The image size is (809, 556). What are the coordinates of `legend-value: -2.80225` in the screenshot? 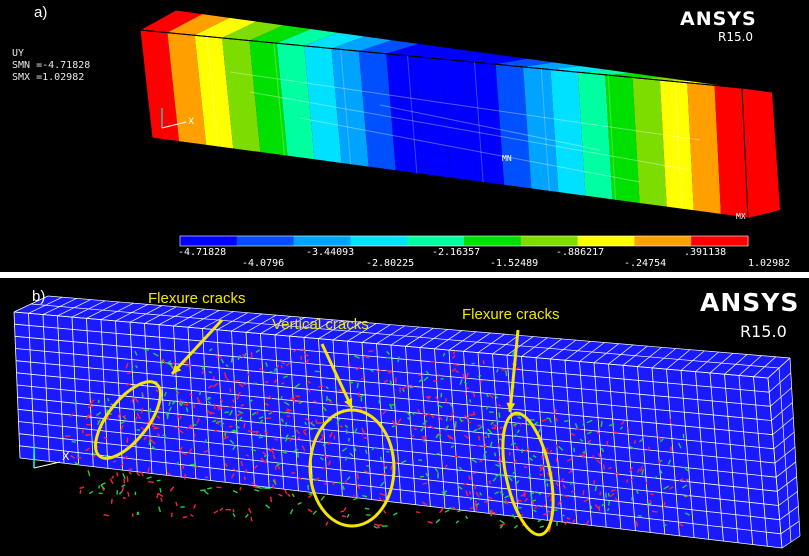 It's located at (390, 263).